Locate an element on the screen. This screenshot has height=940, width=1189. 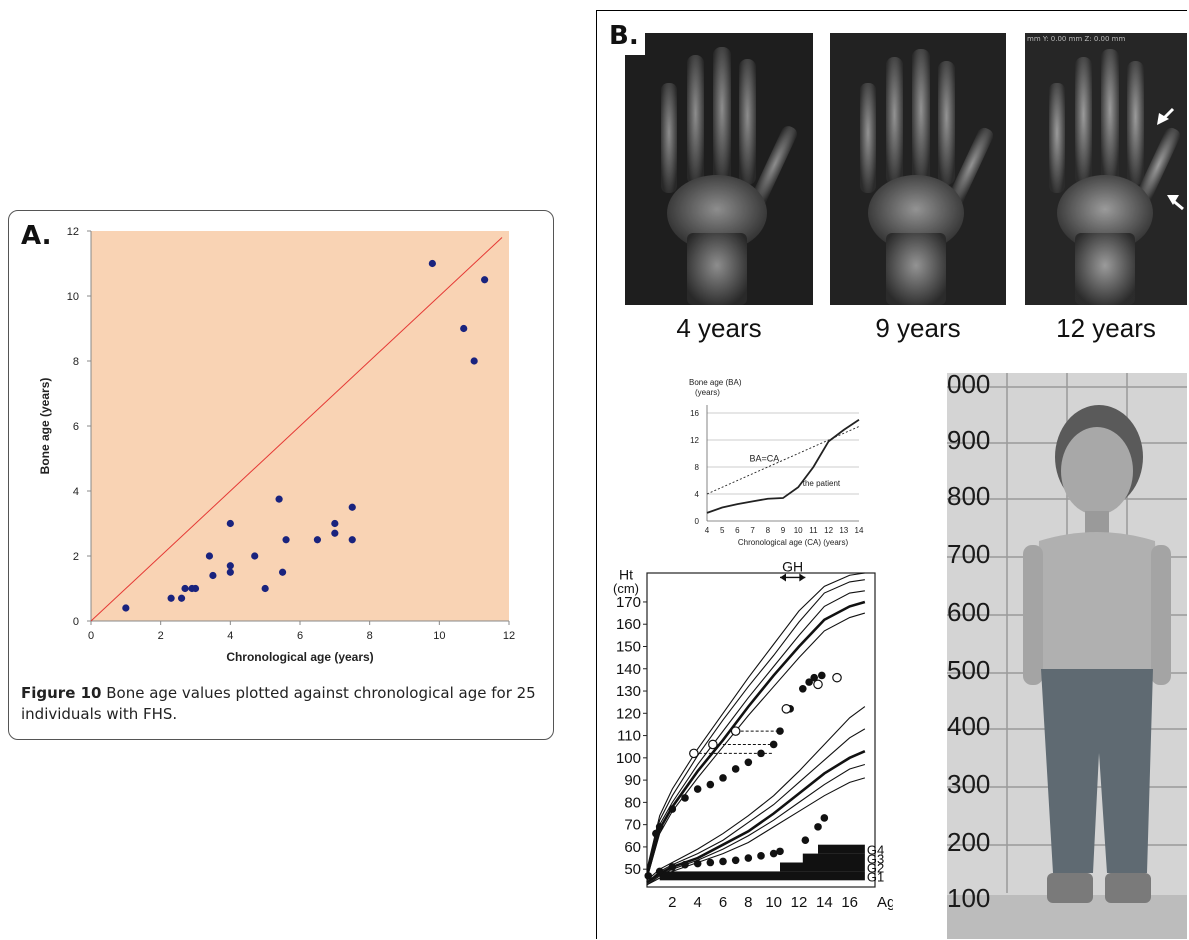
y-tick-label: 130 is located at coordinates (628, 691).